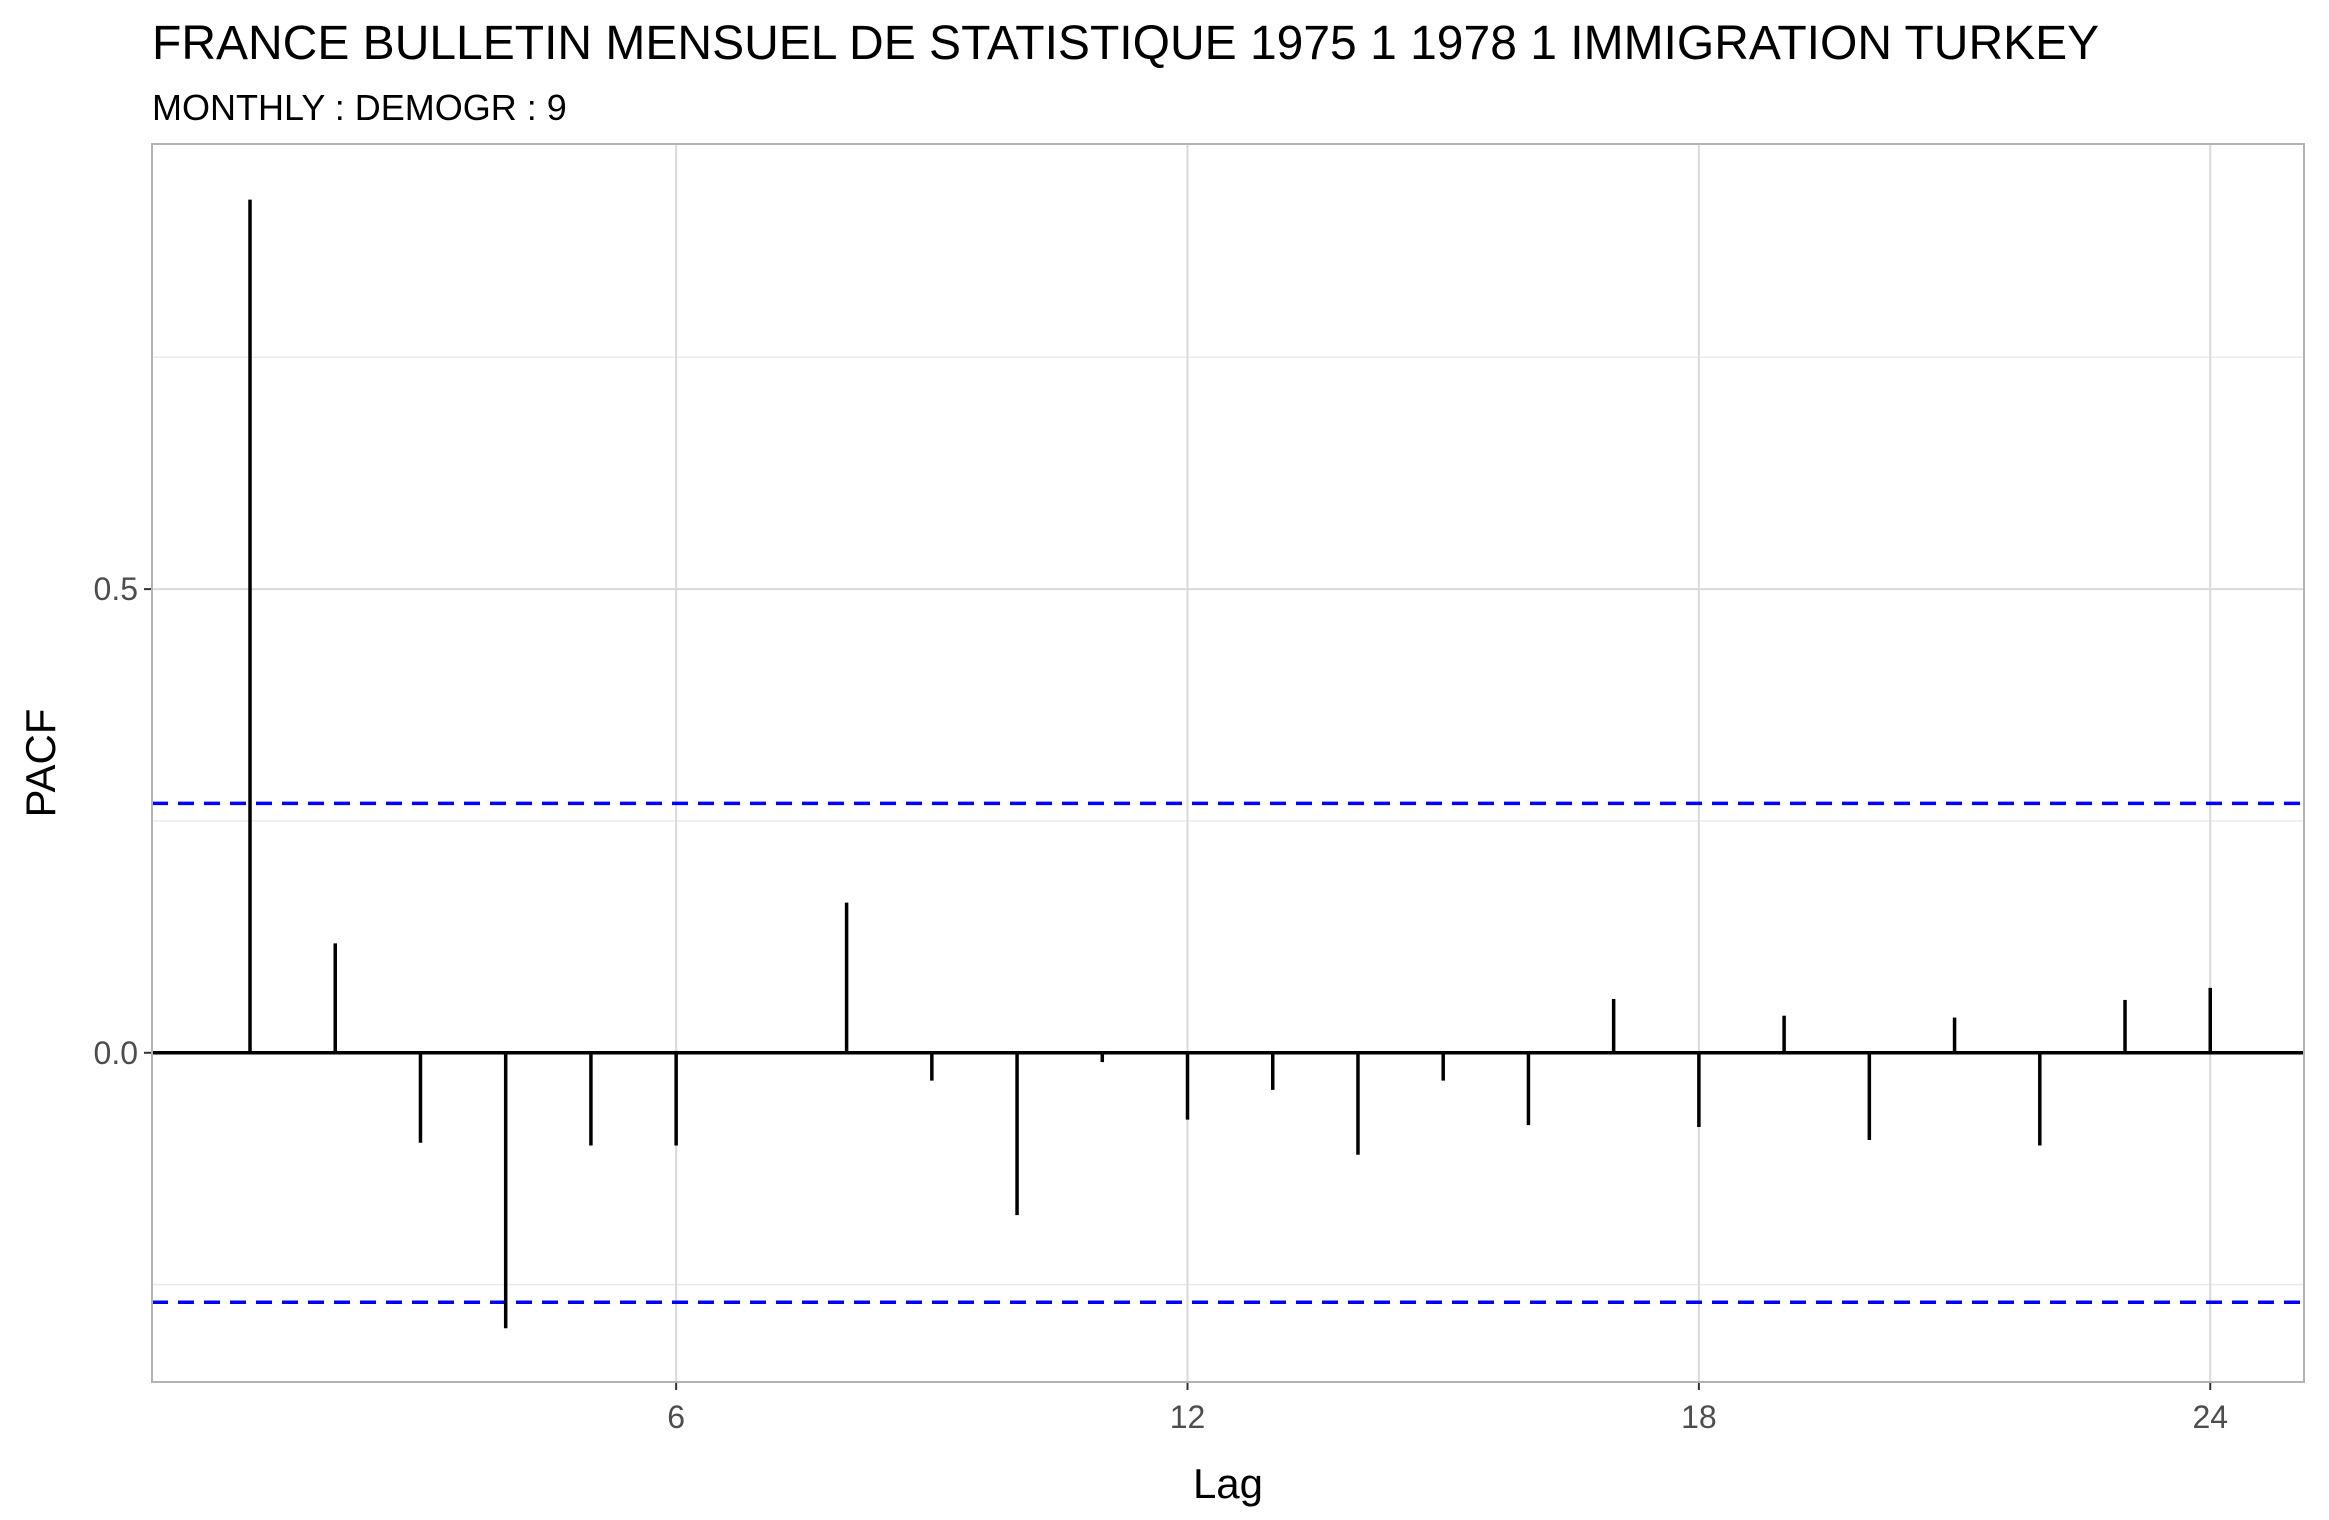 The width and height of the screenshot is (2329, 1520). I want to click on x-tick-label: 18, so click(1699, 1417).